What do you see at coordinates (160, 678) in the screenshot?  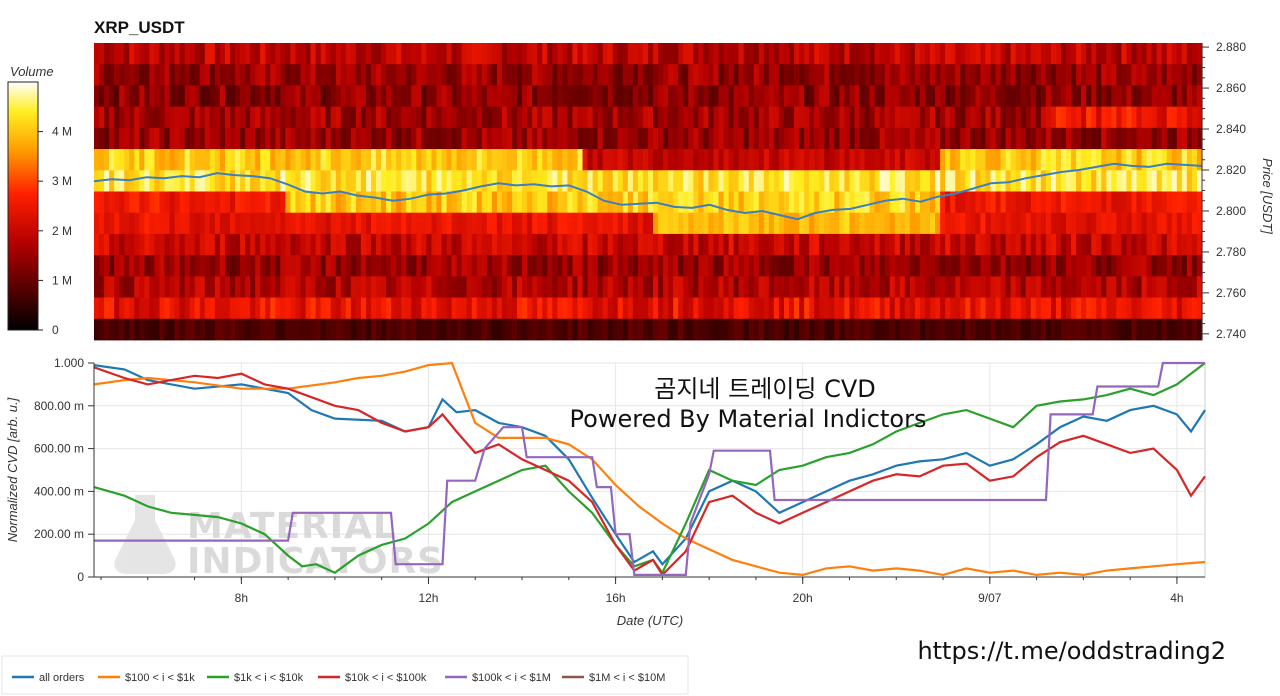 I see `legend-item: $100 < i < $1k` at bounding box center [160, 678].